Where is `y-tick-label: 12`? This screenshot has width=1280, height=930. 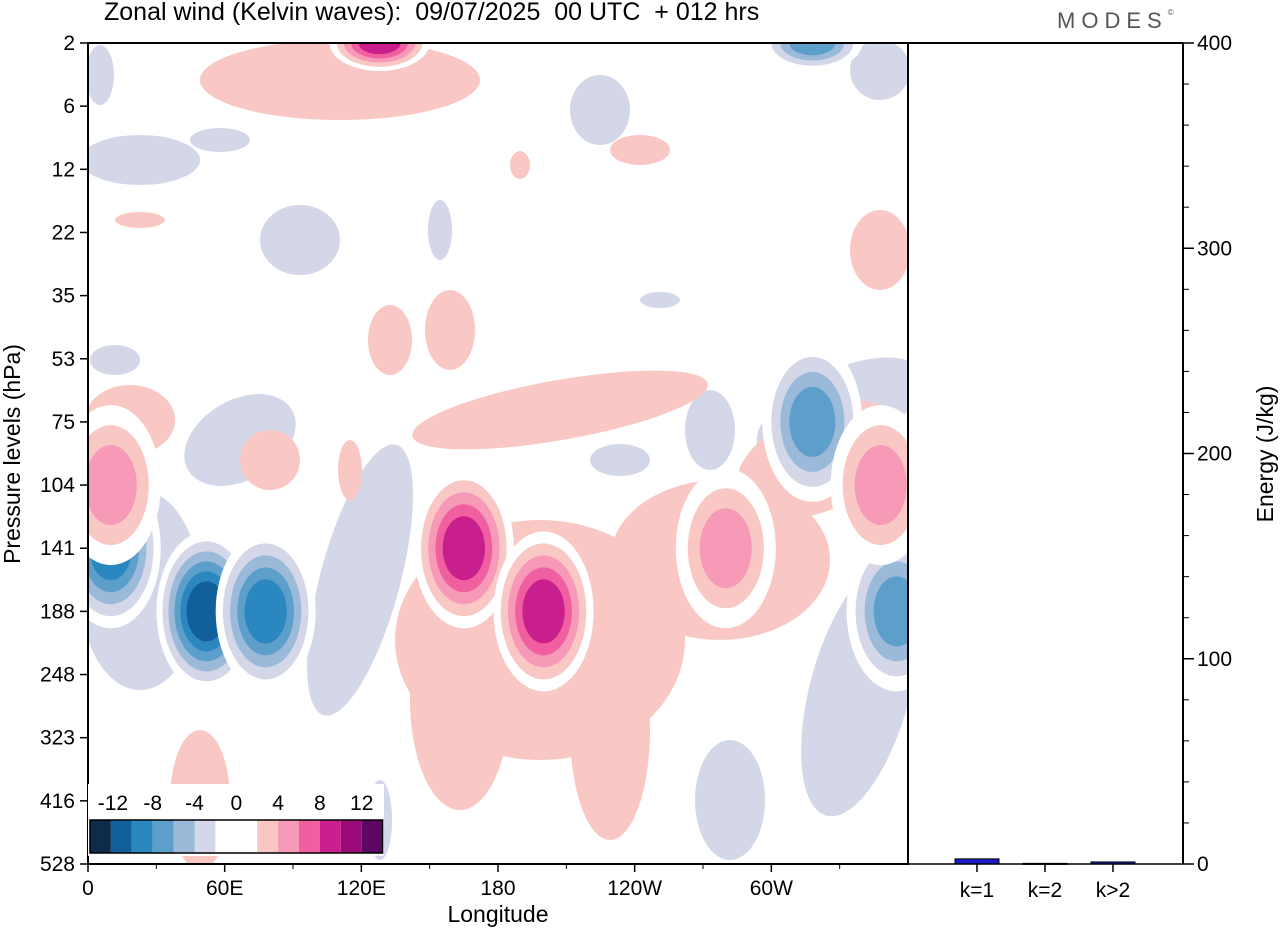
y-tick-label: 12 is located at coordinates (63, 169).